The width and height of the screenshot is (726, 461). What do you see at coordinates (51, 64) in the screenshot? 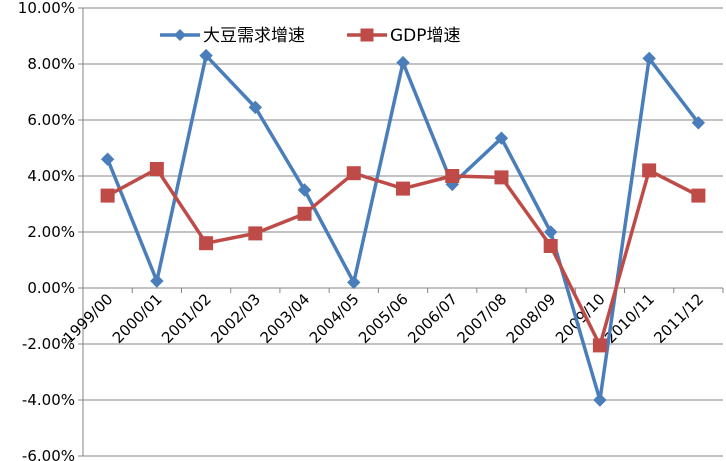
I see `y-tick-label: 8.00%` at bounding box center [51, 64].